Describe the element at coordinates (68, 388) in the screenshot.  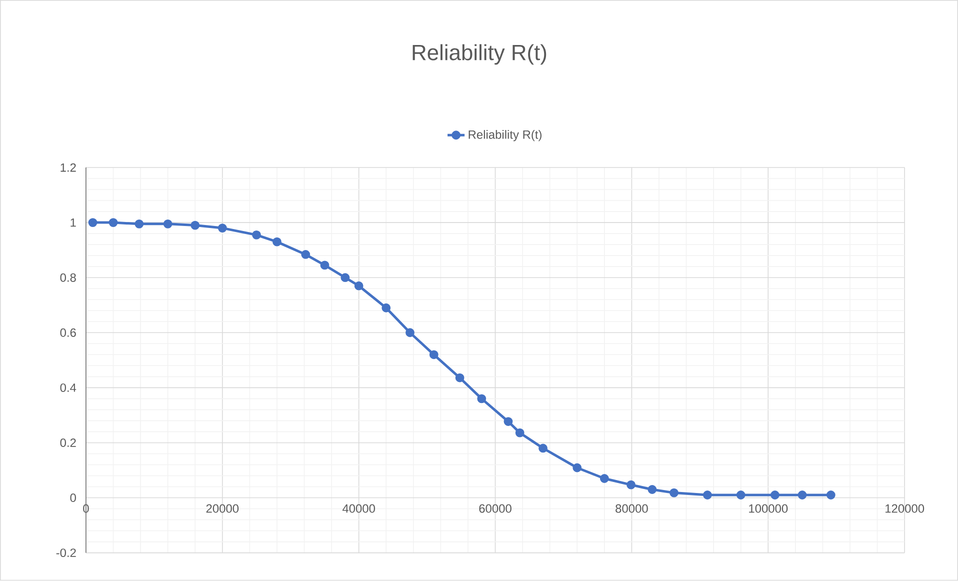
I see `y-tick-label: 0.4` at that location.